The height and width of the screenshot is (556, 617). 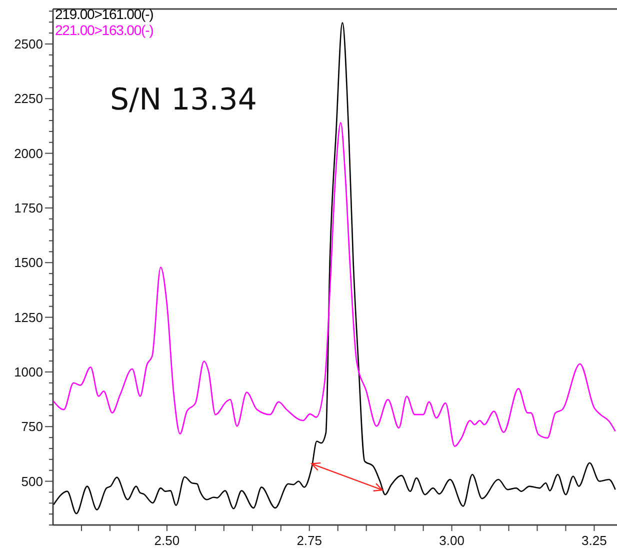 What do you see at coordinates (32, 481) in the screenshot?
I see `y-tick-label: 500` at bounding box center [32, 481].